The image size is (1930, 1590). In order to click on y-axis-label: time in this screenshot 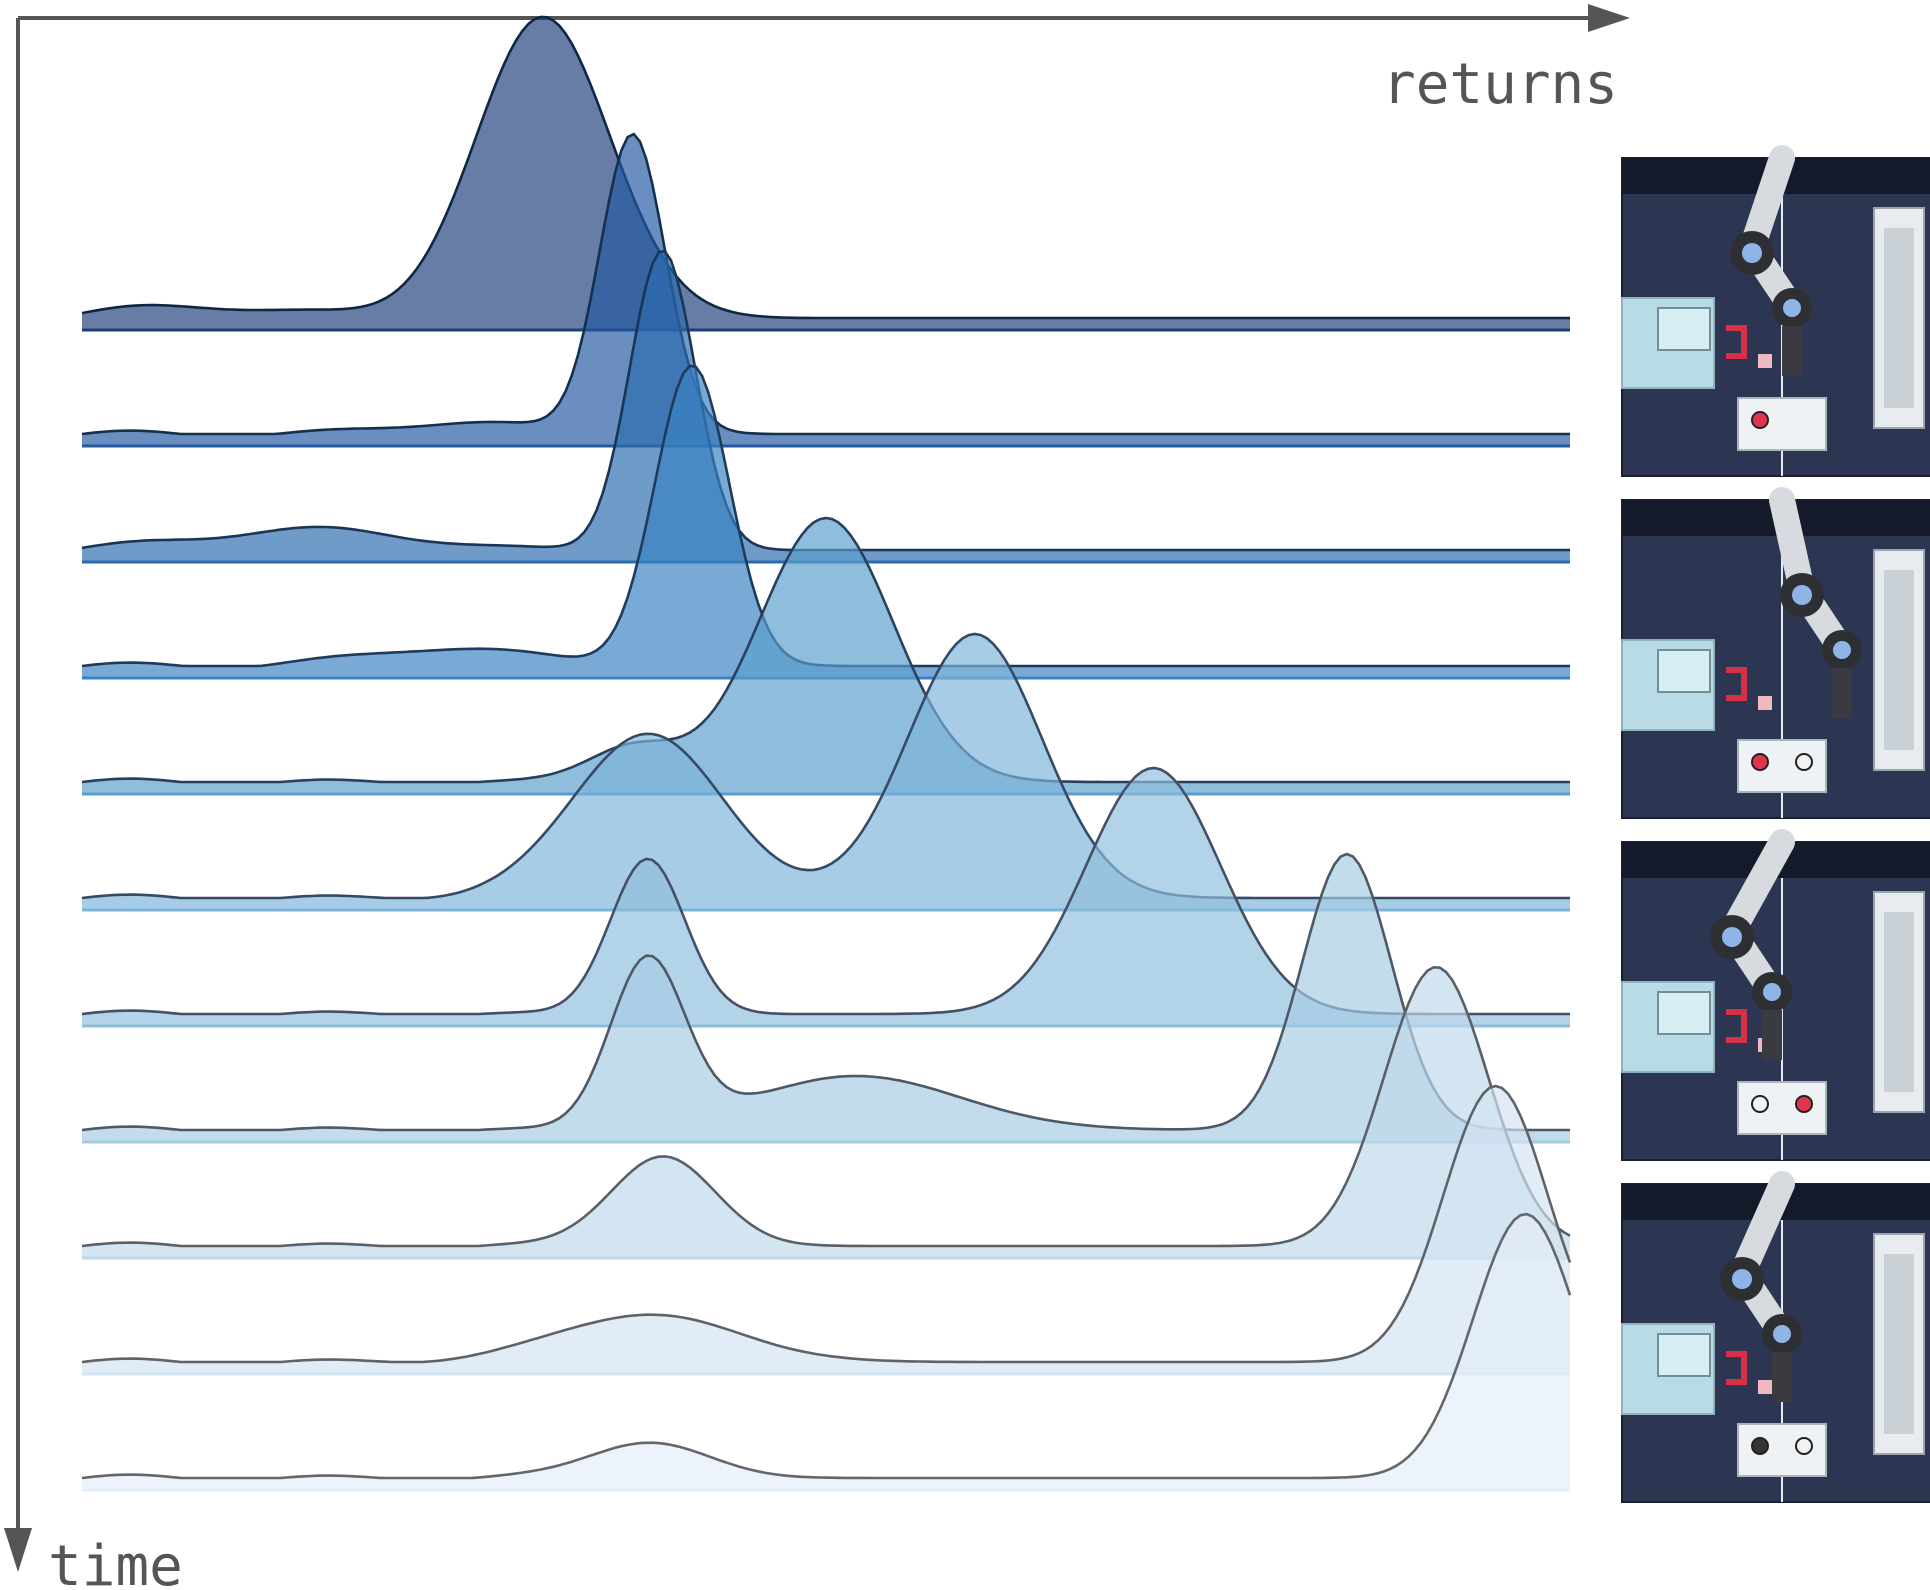, I will do `click(115, 1562)`.